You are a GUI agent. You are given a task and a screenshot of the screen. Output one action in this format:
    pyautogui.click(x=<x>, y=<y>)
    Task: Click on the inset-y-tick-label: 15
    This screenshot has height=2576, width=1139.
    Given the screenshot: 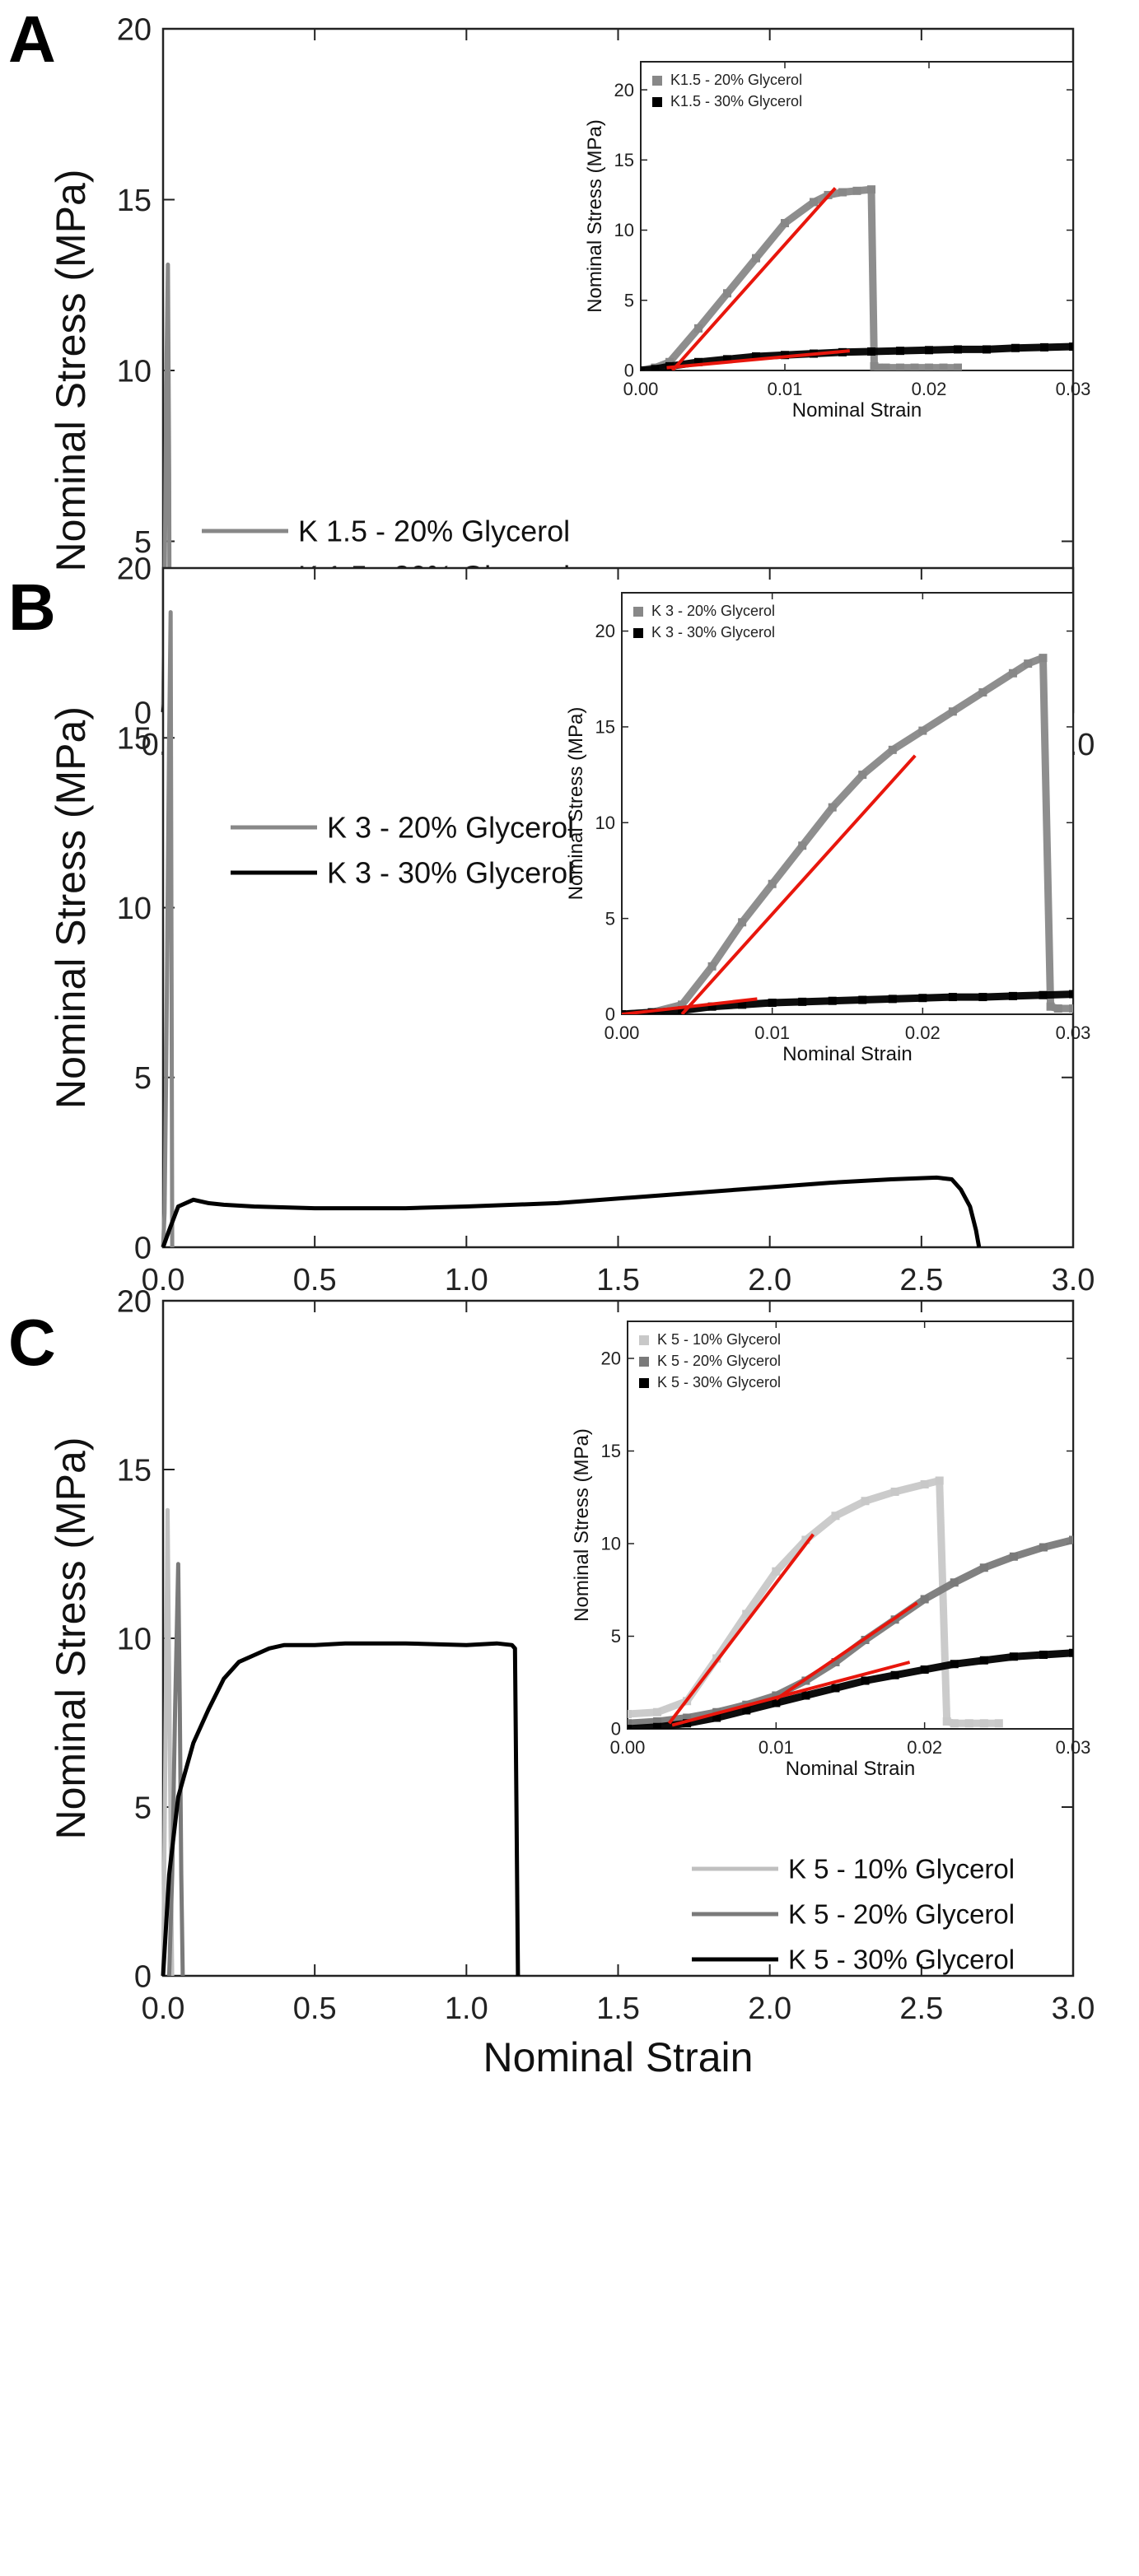 What is the action you would take?
    pyautogui.click(x=611, y=1451)
    